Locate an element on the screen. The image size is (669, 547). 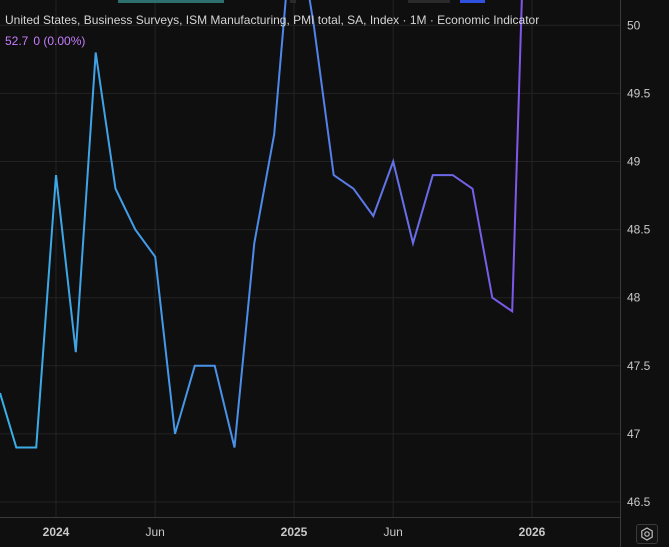
y-tick-label: 48.5 is located at coordinates (639, 230).